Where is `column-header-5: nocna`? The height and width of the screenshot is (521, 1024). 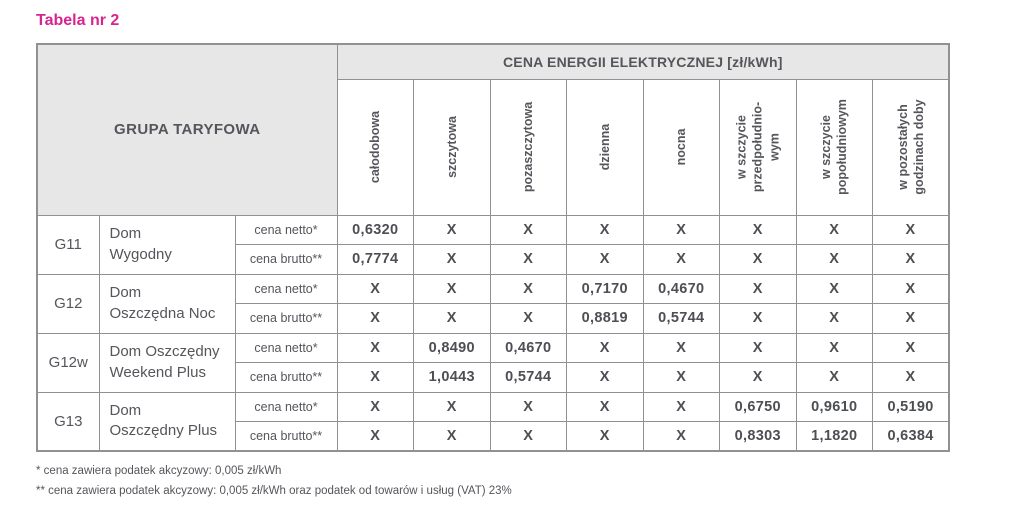 column-header-5: nocna is located at coordinates (681, 147).